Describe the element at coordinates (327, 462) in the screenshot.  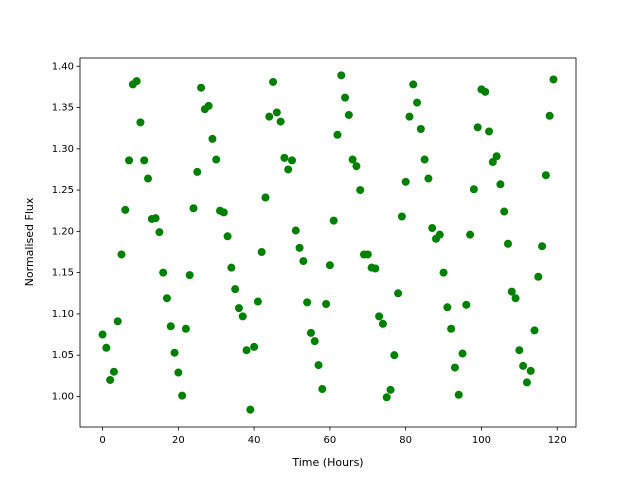
I see `x-axis-label: Time (Hours)` at that location.